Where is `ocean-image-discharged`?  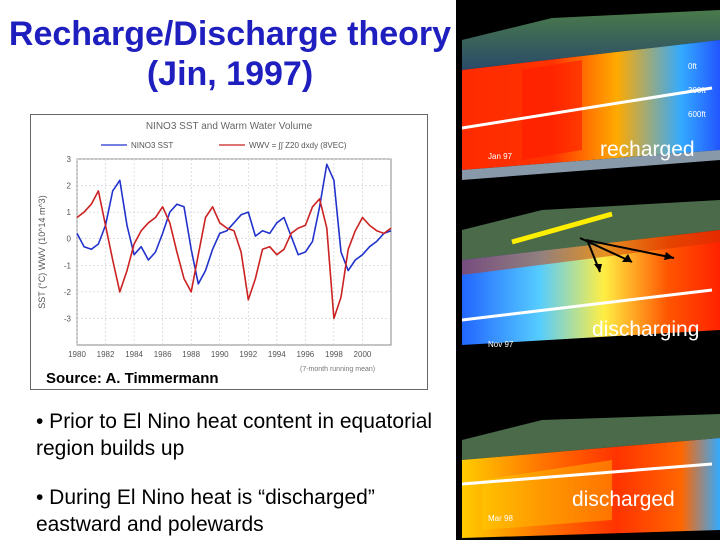
ocean-image-discharged is located at coordinates (591, 470).